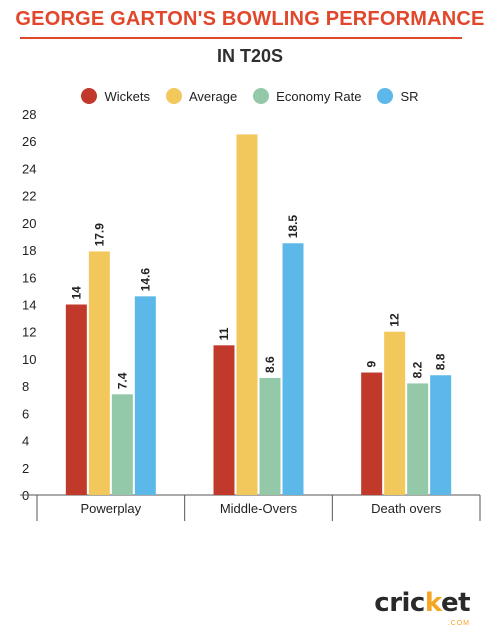 This screenshot has height=633, width=500. Describe the element at coordinates (29, 250) in the screenshot. I see `y-tick-label: 18` at that location.